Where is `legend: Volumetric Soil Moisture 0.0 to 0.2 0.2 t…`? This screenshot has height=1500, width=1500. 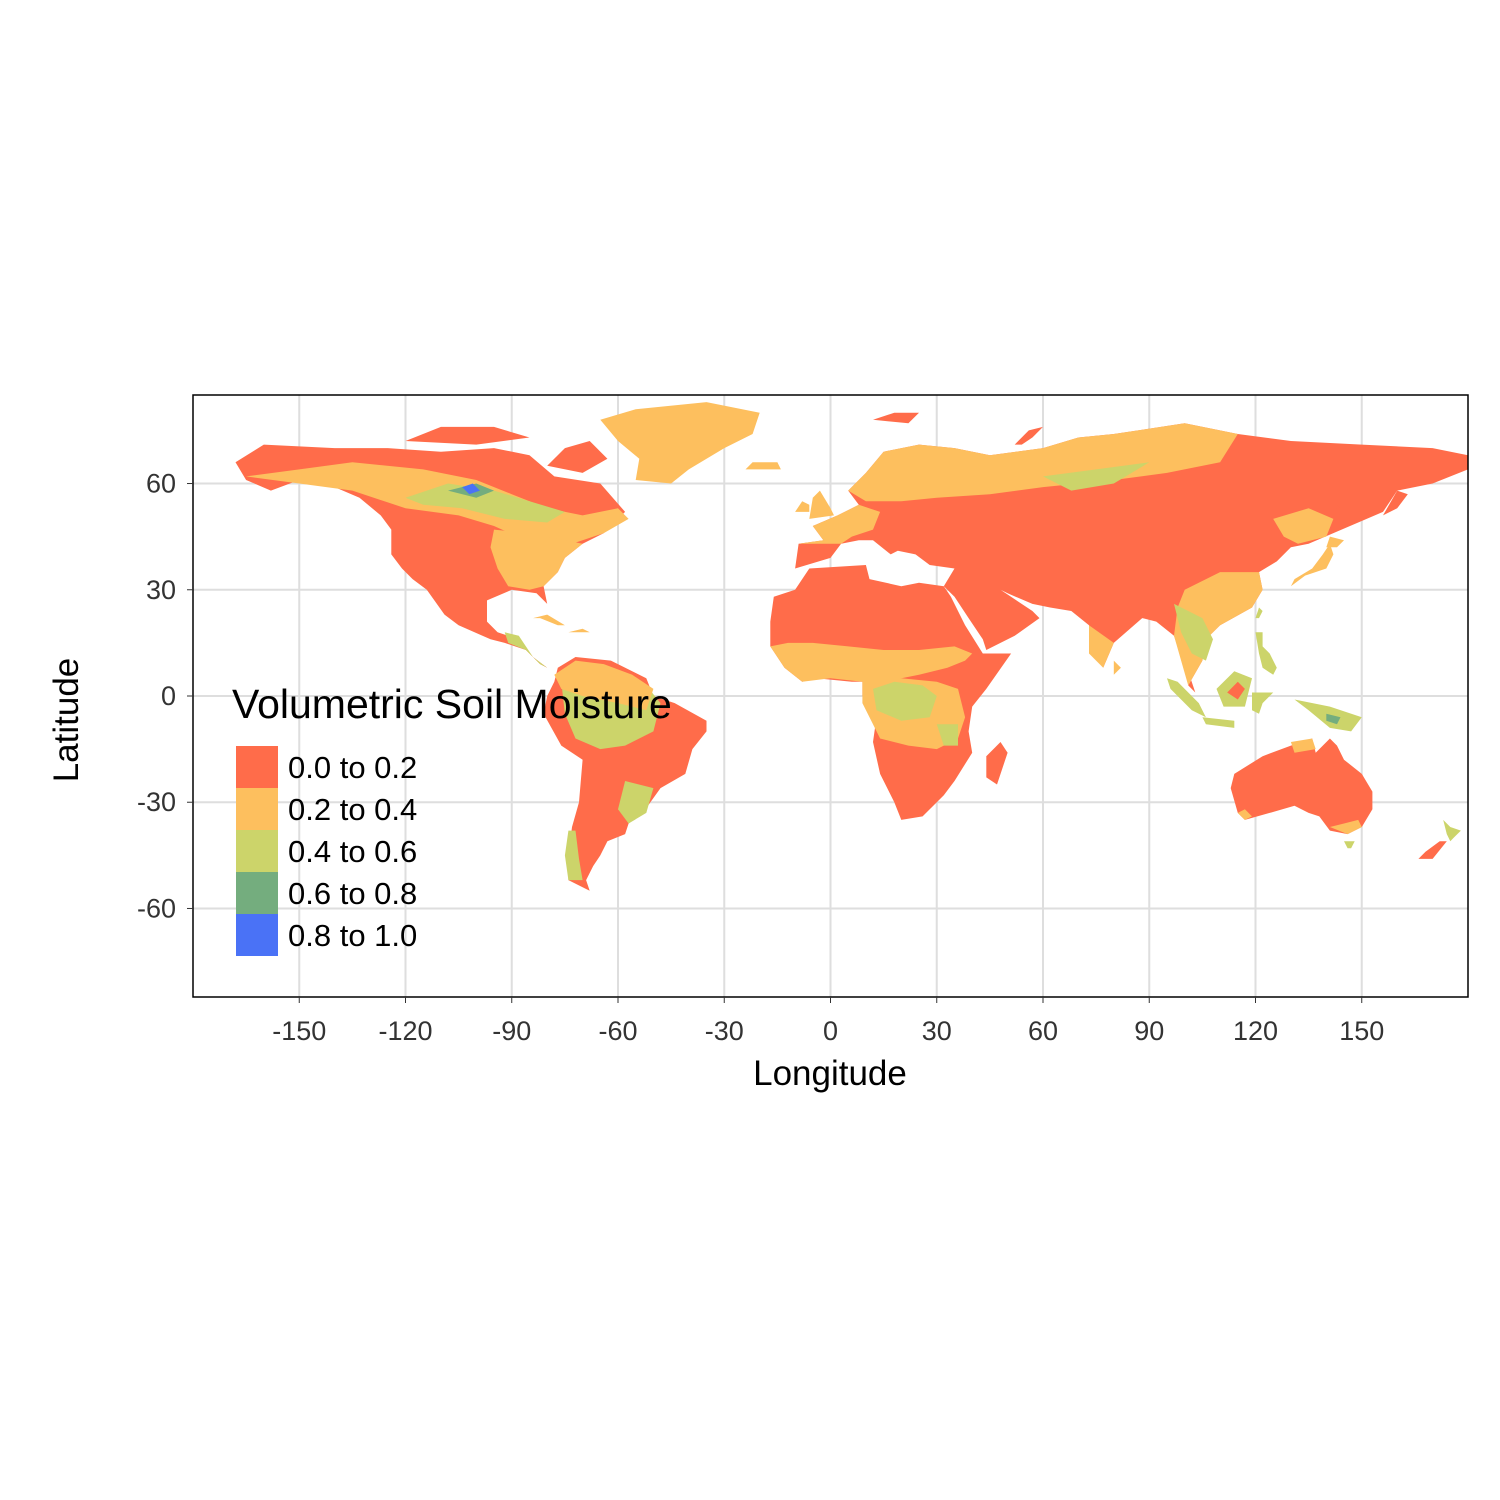 legend: Volumetric Soil Moisture 0.0 to 0.2 0.2 t… is located at coordinates (452, 818).